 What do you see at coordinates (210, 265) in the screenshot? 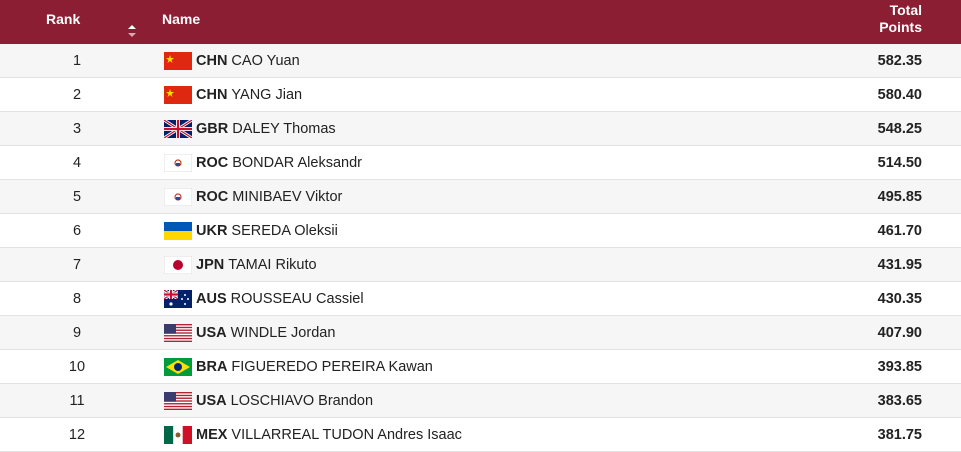
I see `noc-code: JPN` at bounding box center [210, 265].